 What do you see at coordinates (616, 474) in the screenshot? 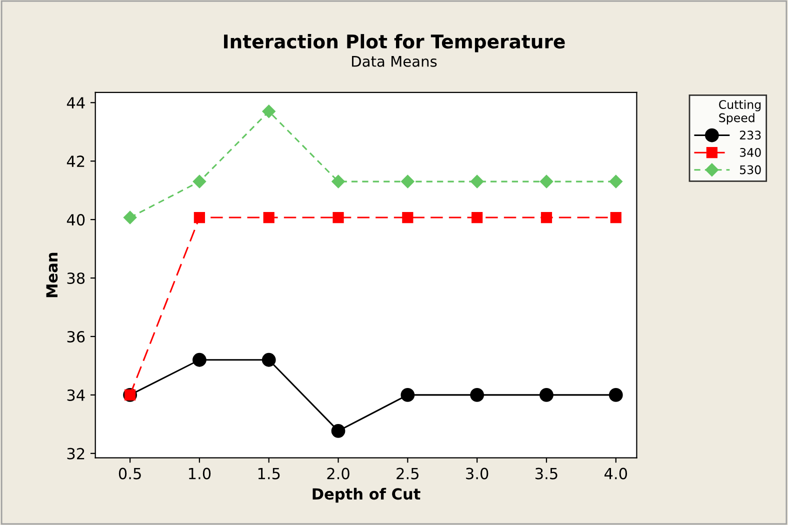
I see `x-tick-label: 4.0` at bounding box center [616, 474].